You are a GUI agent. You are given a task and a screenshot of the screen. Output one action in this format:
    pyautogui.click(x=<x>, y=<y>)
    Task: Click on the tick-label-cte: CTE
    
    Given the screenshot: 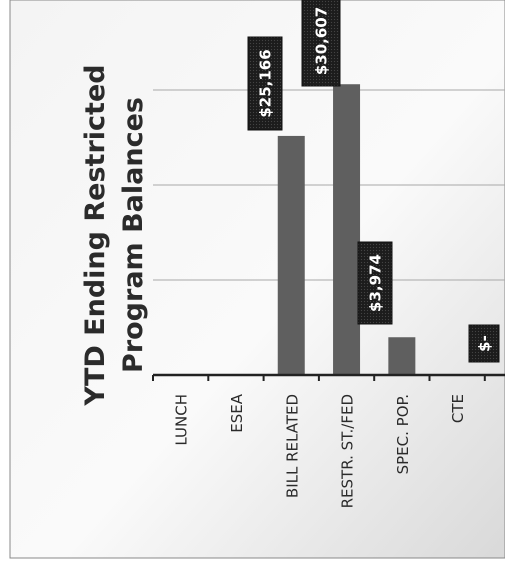 What is the action you would take?
    pyautogui.click(x=458, y=408)
    